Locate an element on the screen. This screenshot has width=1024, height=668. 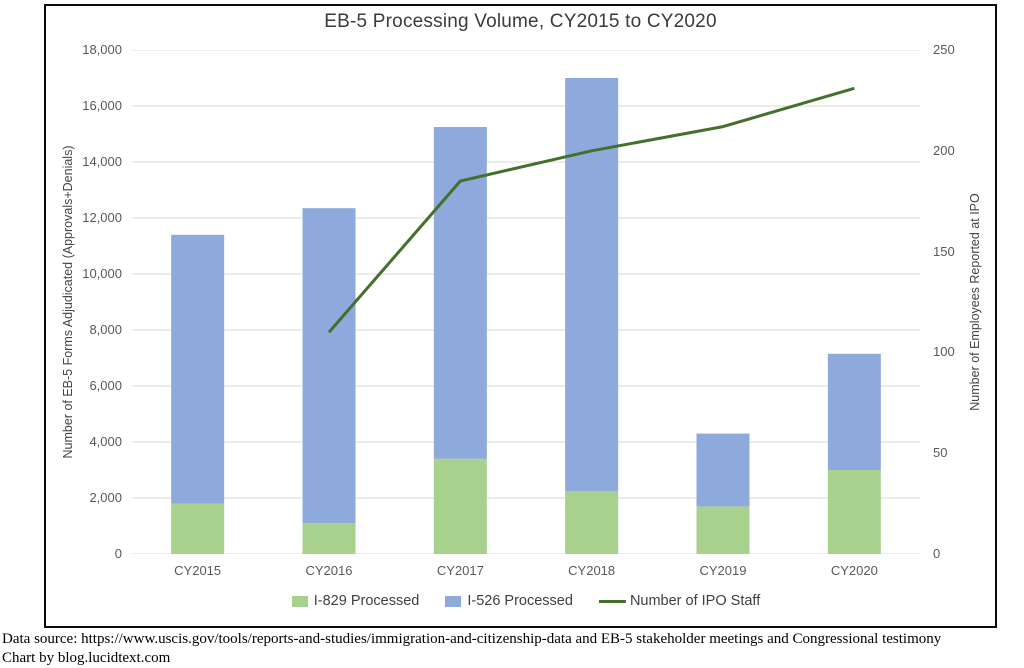
left-axis-tick: 18,000 is located at coordinates (102, 49).